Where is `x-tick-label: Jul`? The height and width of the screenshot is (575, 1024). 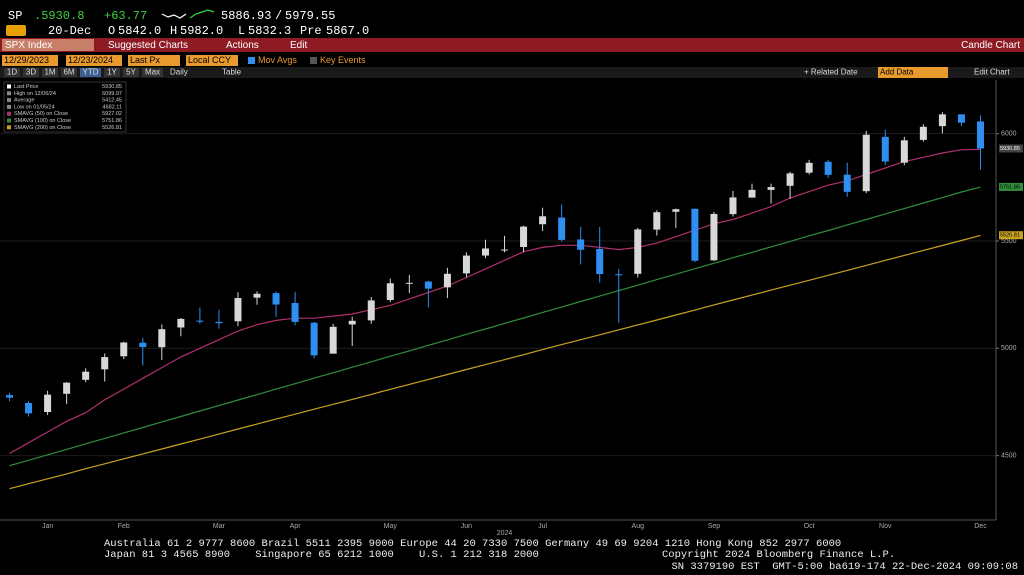
x-tick-label: Jul is located at coordinates (542, 526).